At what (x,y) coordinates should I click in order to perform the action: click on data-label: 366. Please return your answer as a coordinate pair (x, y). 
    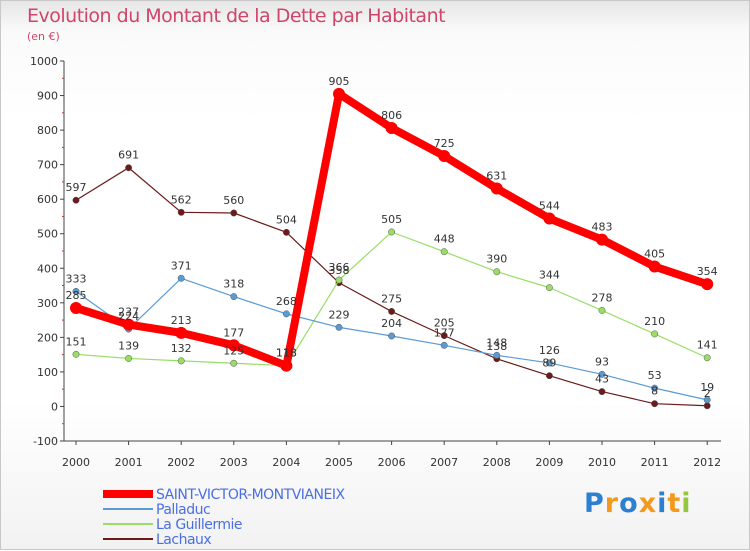
    Looking at the image, I should click on (339, 267).